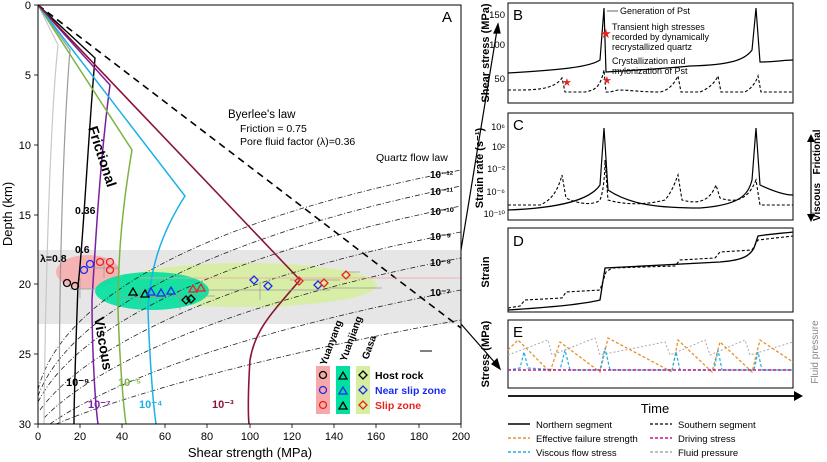 This screenshot has height=462, width=827. What do you see at coordinates (38, 437) in the screenshot?
I see `x-tick-0: 0` at bounding box center [38, 437].